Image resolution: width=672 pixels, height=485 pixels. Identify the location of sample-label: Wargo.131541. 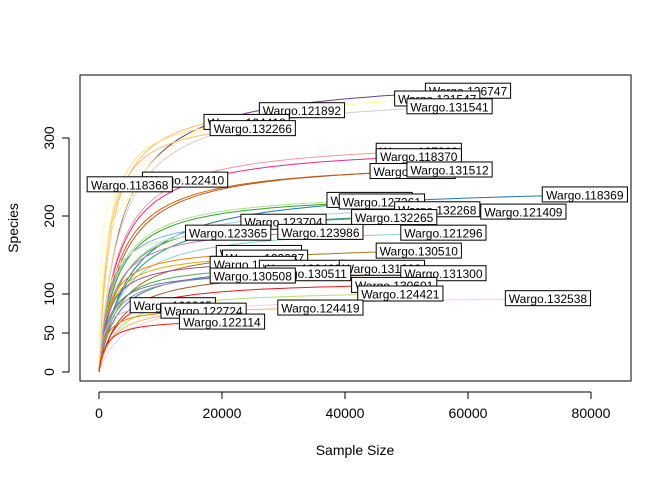
(449, 106).